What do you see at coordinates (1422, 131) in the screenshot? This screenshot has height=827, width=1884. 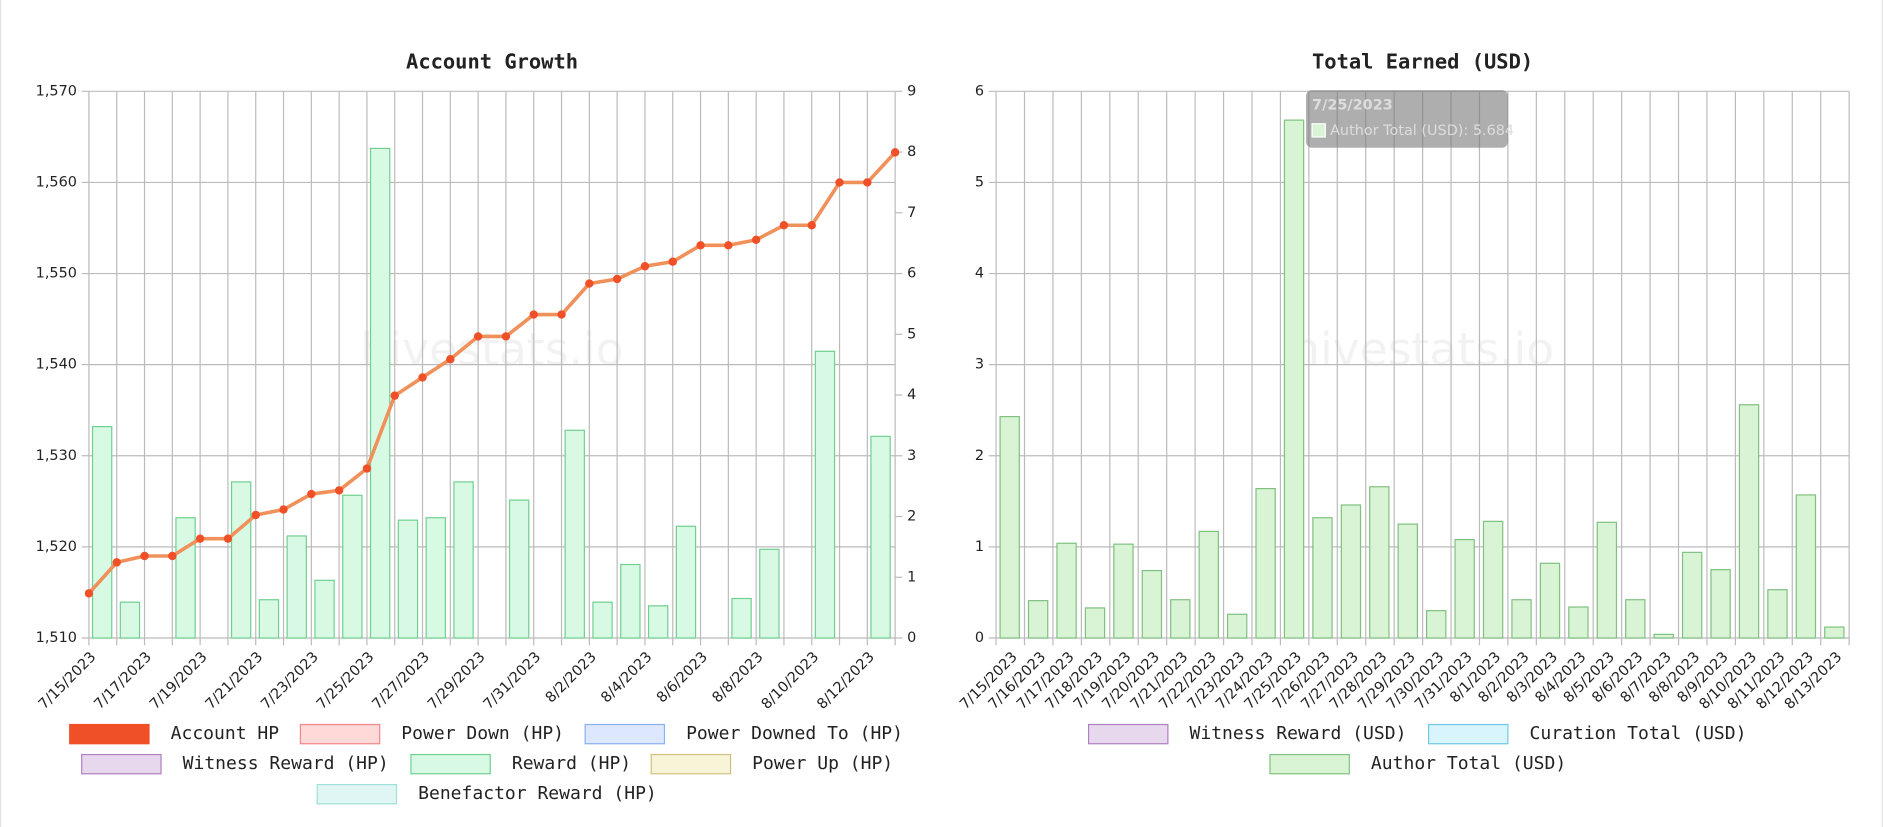 I see `tooltip-label: Author Total (USD): 5.684` at bounding box center [1422, 131].